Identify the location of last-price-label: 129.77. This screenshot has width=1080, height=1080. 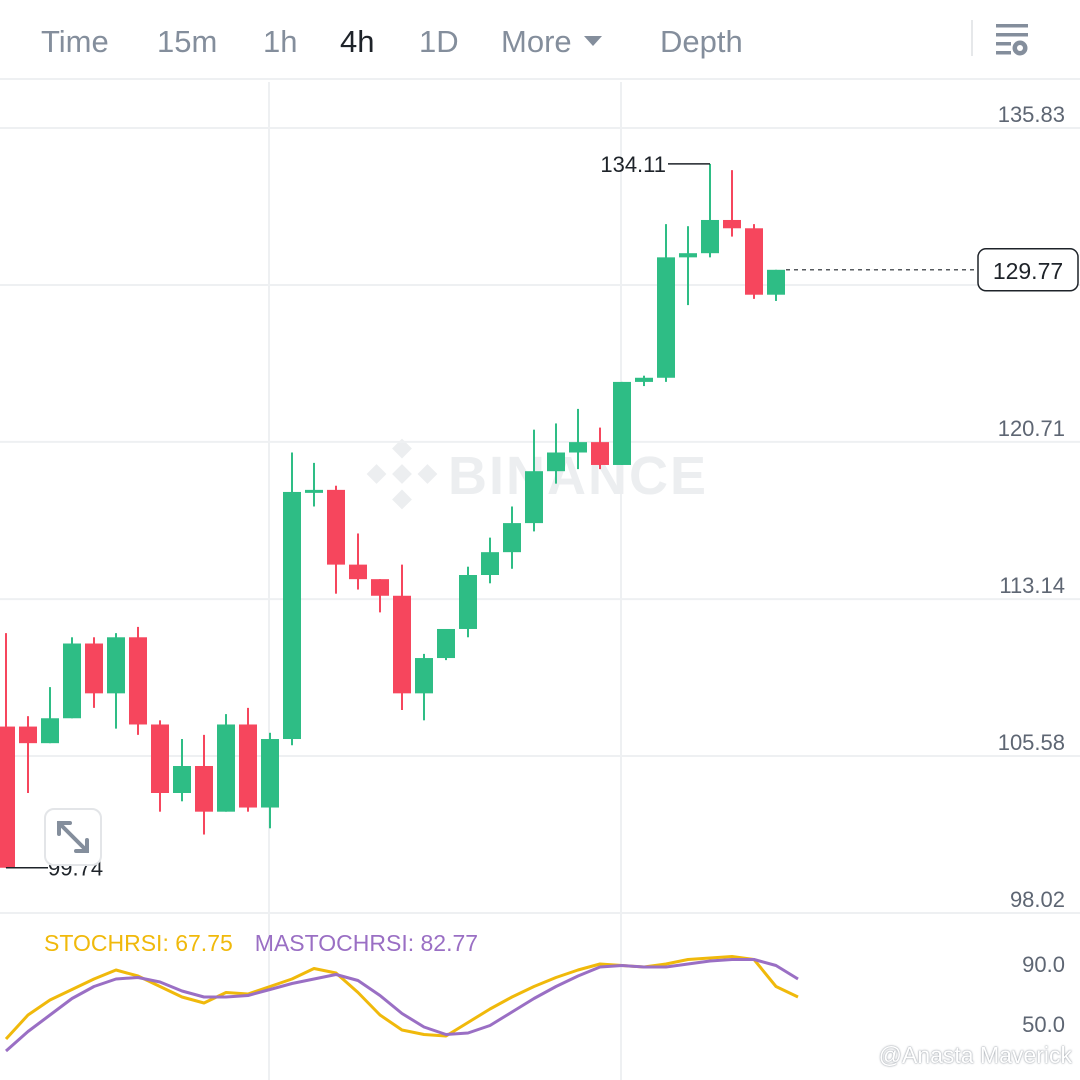
(1028, 271).